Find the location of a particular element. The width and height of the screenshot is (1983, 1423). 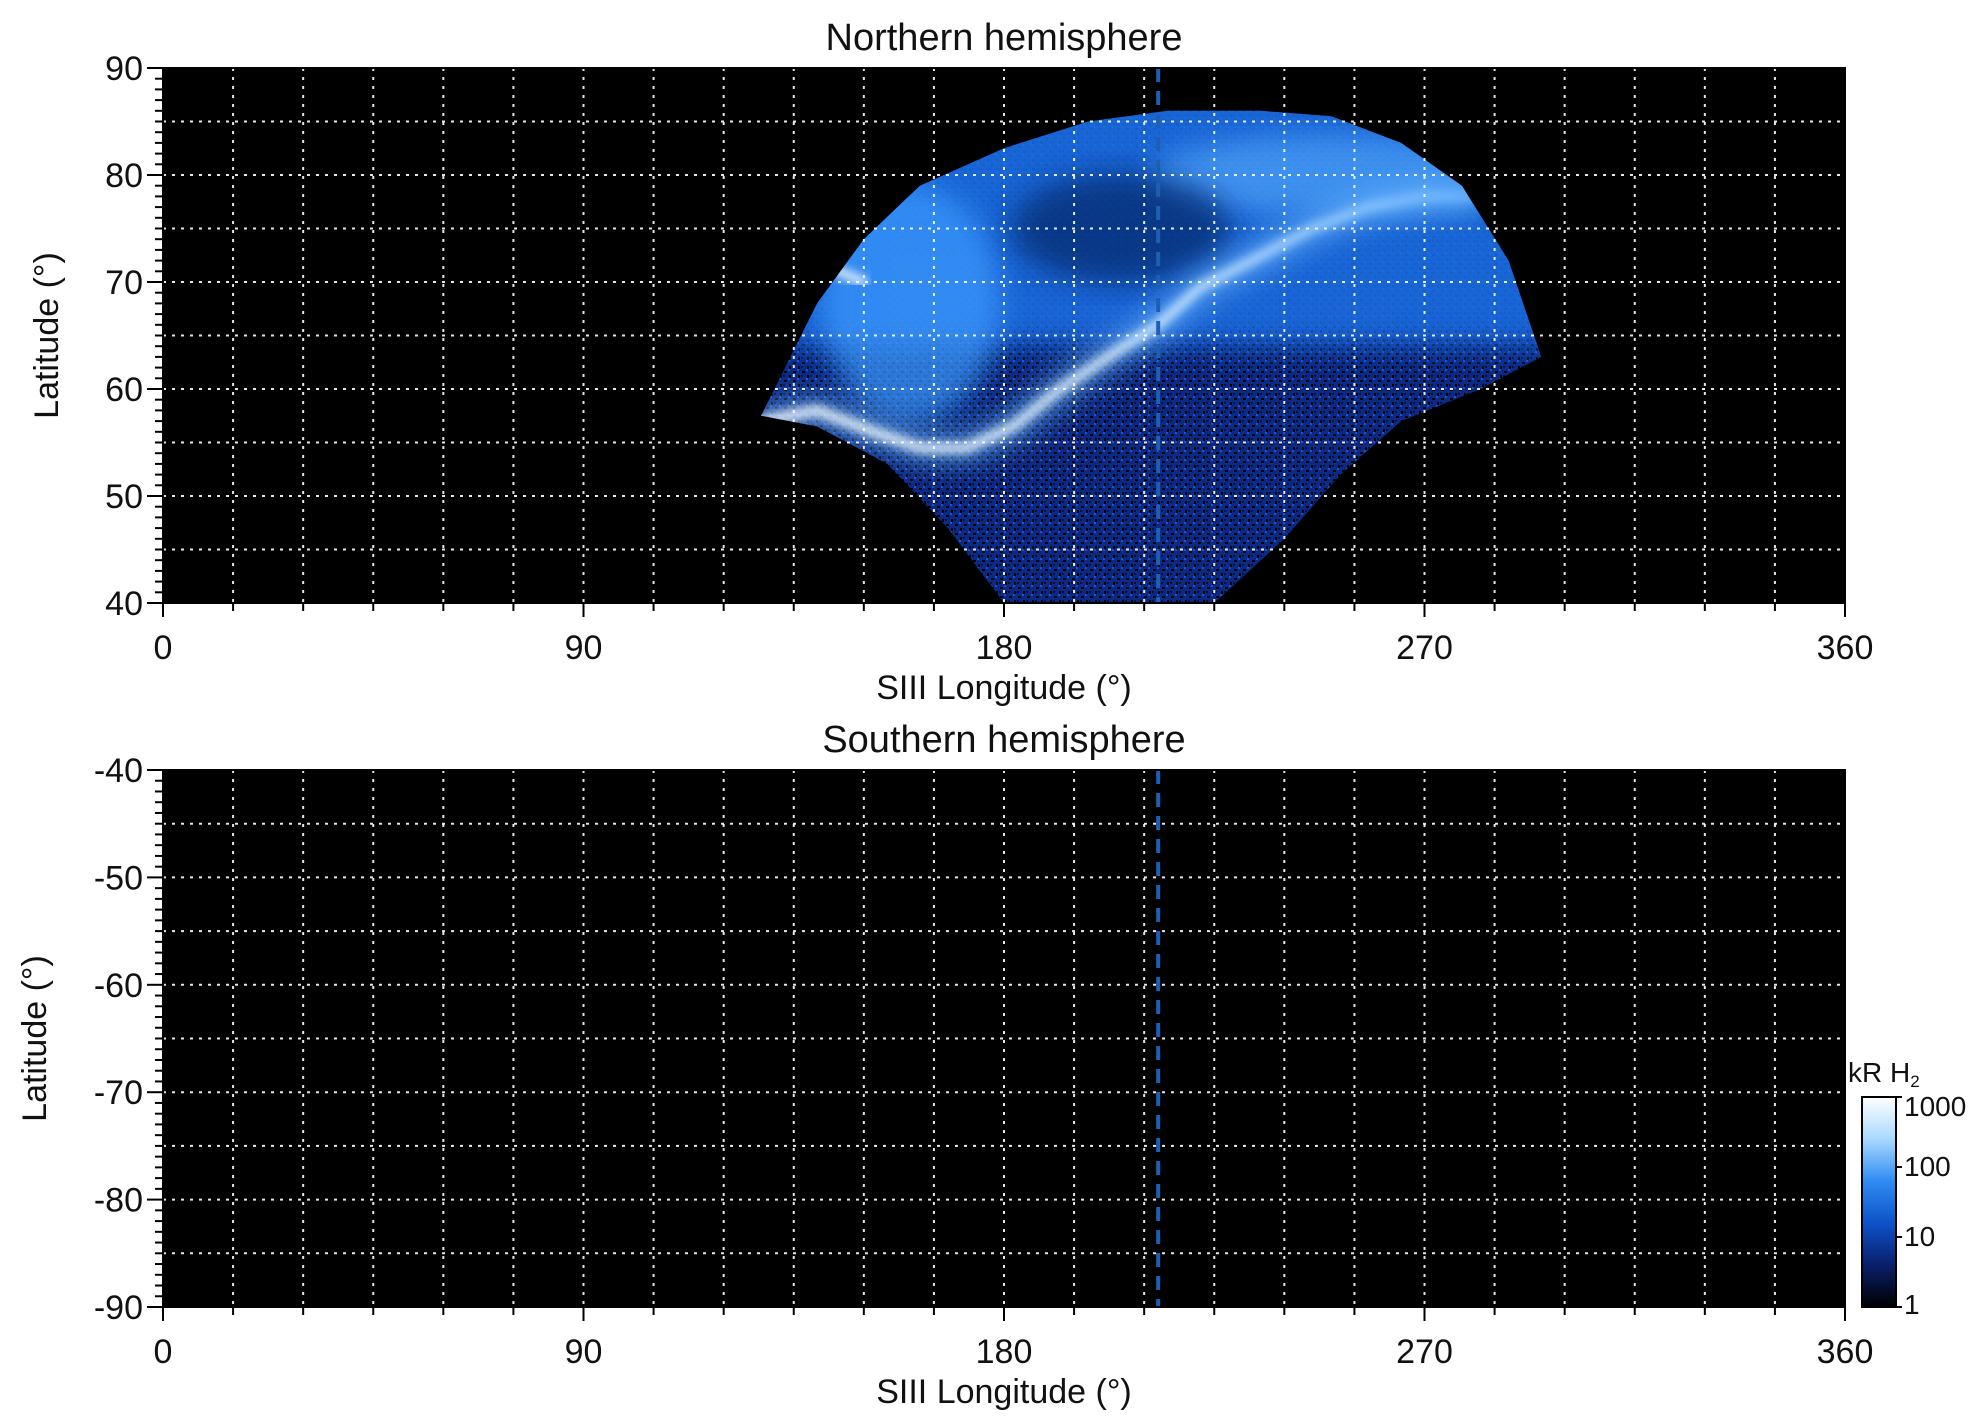

colorbar-gradient is located at coordinates (1879, 1202).